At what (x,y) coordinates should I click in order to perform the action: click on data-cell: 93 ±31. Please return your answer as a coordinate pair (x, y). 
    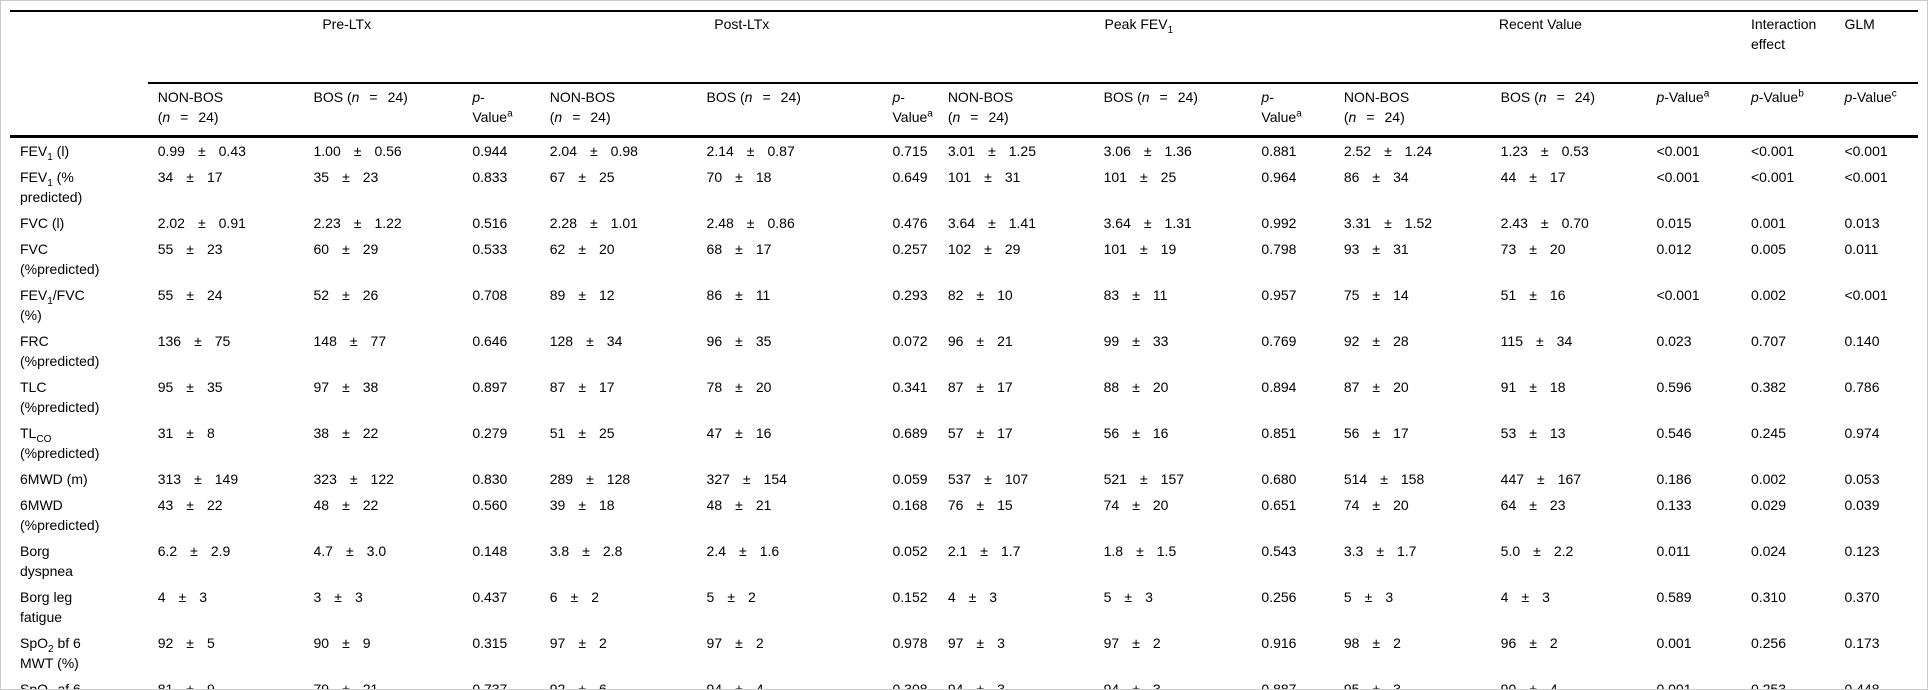
    Looking at the image, I should click on (1376, 249).